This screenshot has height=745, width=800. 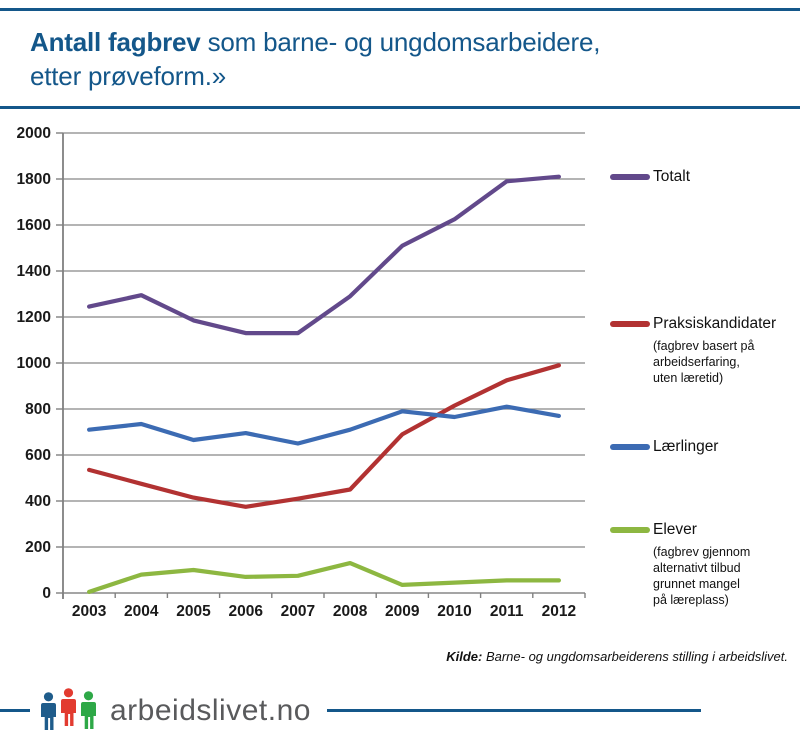 What do you see at coordinates (193, 611) in the screenshot?
I see `x-axis-label: 2005` at bounding box center [193, 611].